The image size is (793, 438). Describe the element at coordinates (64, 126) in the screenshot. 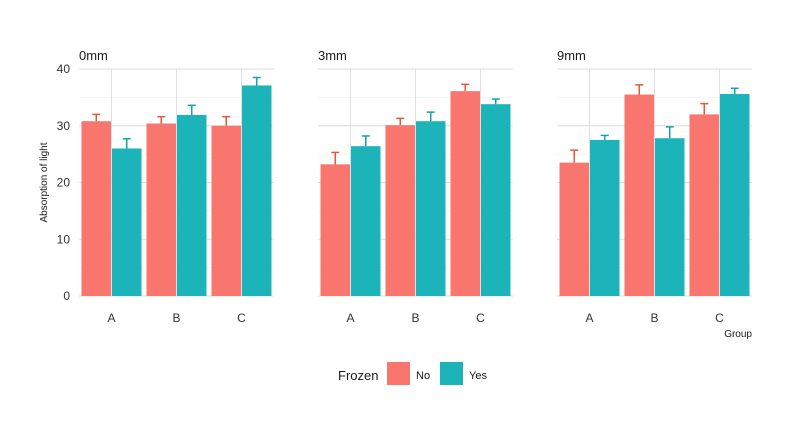

I see `y-tick-label: 30` at that location.